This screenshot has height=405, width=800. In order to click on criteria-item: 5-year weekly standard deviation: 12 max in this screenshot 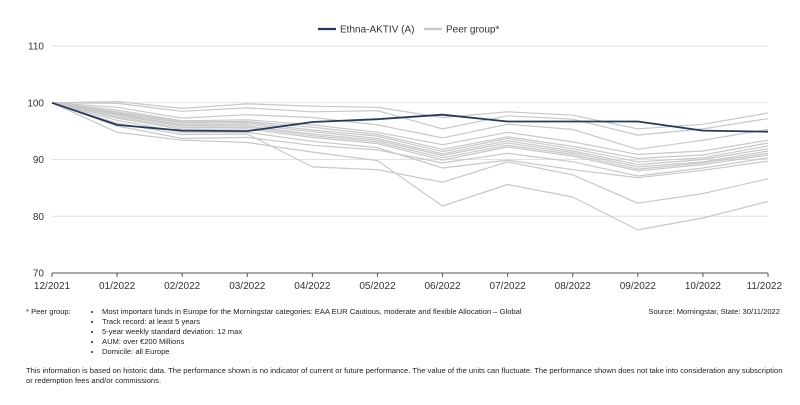, I will do `click(312, 332)`.